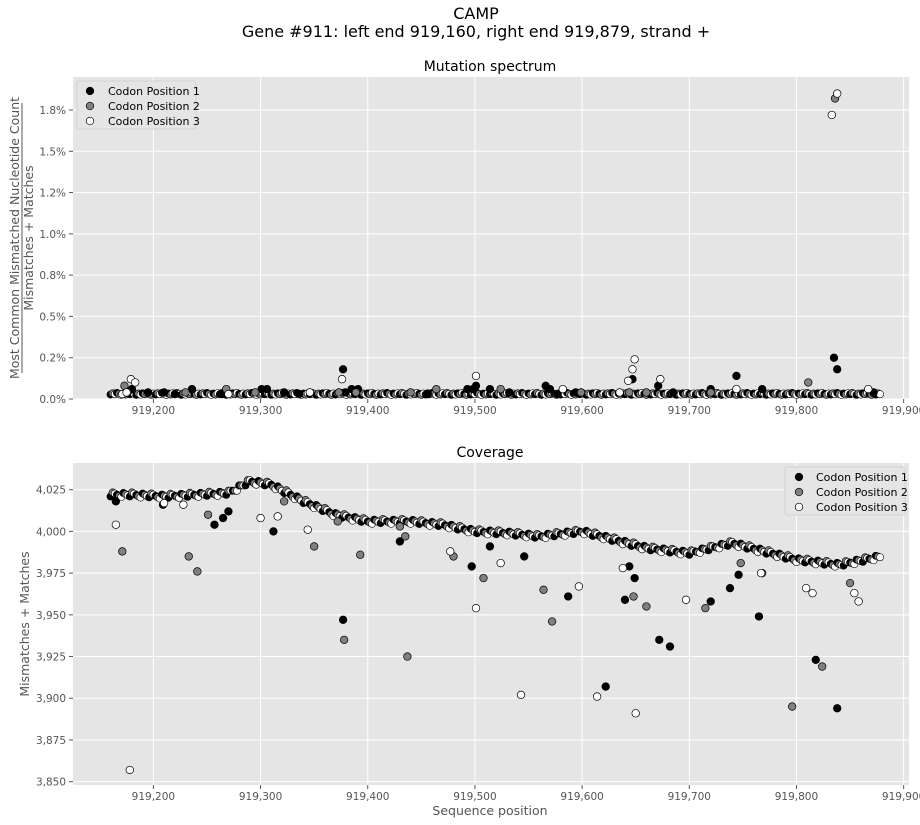 This screenshot has width=920, height=825. I want to click on mutation-spectrum-title: Mutation spectrum, so click(490, 67).